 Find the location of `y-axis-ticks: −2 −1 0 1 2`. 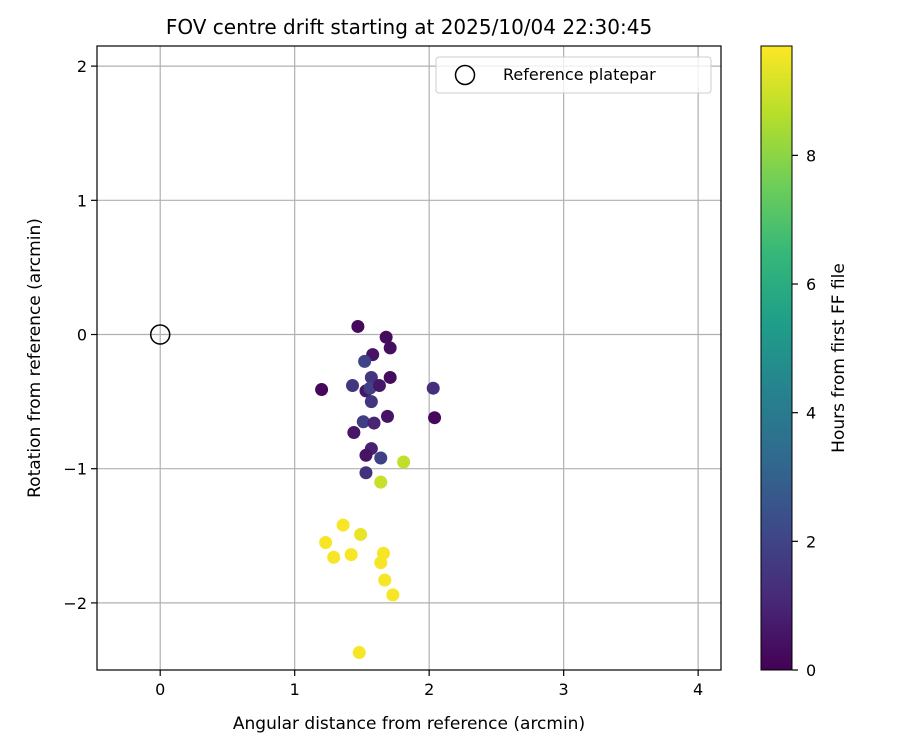

y-axis-ticks: −2 −1 0 1 2 is located at coordinates (80, 335).